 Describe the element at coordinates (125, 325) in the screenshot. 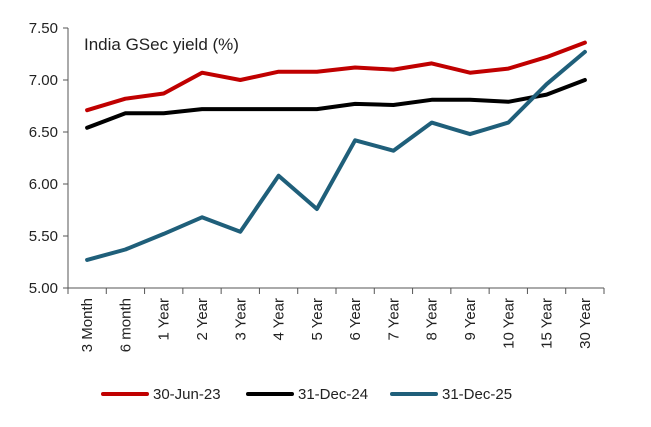

I see `x-tick-label: 6 month` at that location.